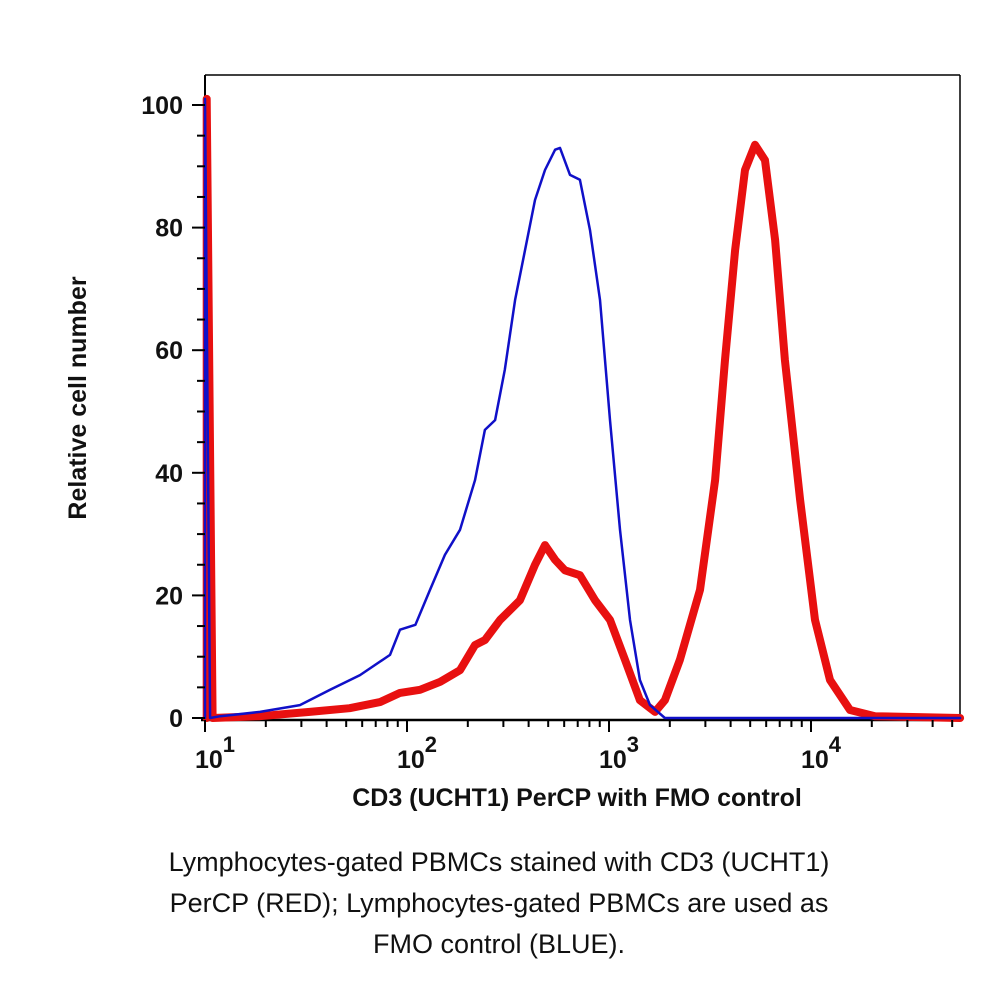 The image size is (998, 998). Describe the element at coordinates (78, 397) in the screenshot. I see `y-axis-title: Relative cell number` at that location.